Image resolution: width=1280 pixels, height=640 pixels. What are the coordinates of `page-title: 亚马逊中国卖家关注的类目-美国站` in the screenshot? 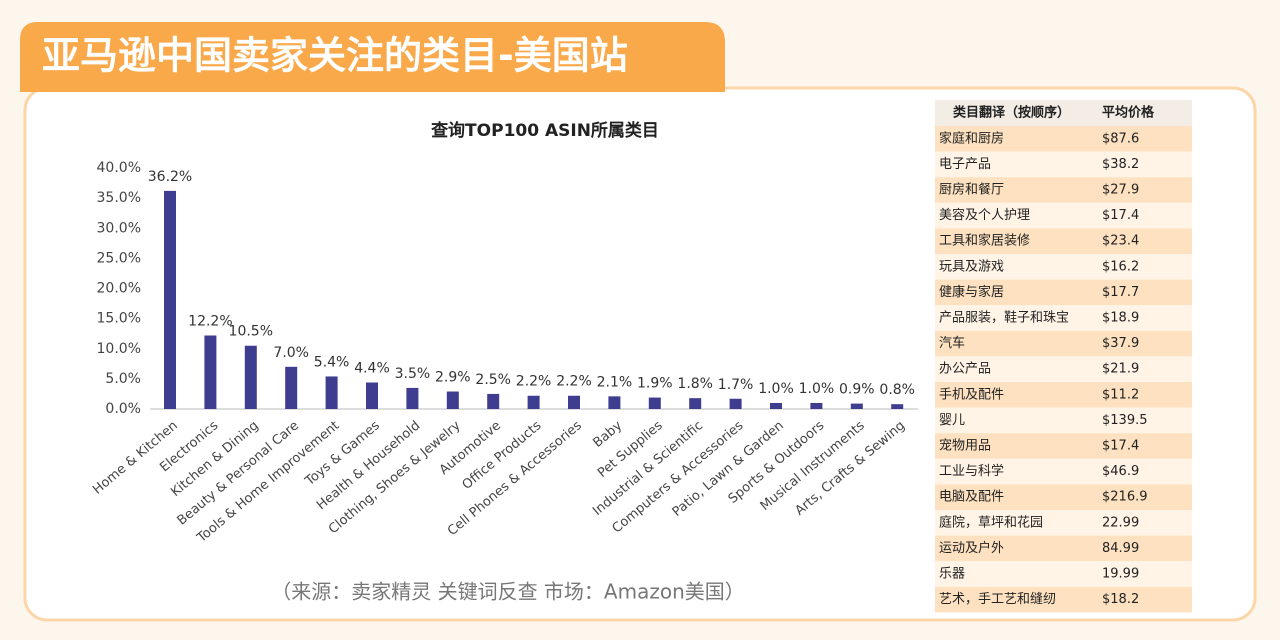 It's located at (335, 56).